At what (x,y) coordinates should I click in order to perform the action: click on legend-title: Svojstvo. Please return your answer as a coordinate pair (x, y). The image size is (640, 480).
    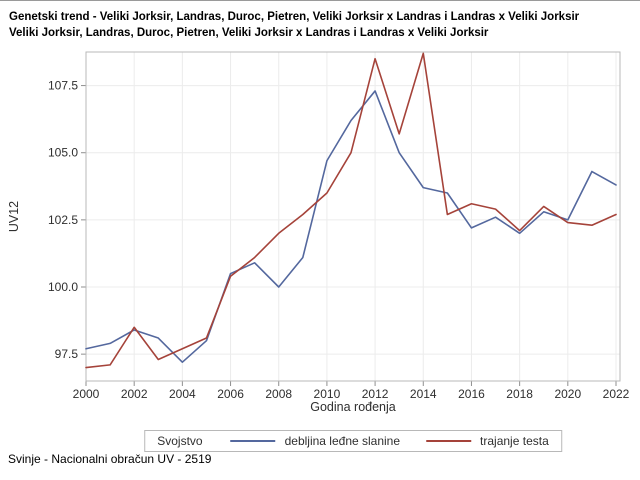
    Looking at the image, I should click on (180, 441).